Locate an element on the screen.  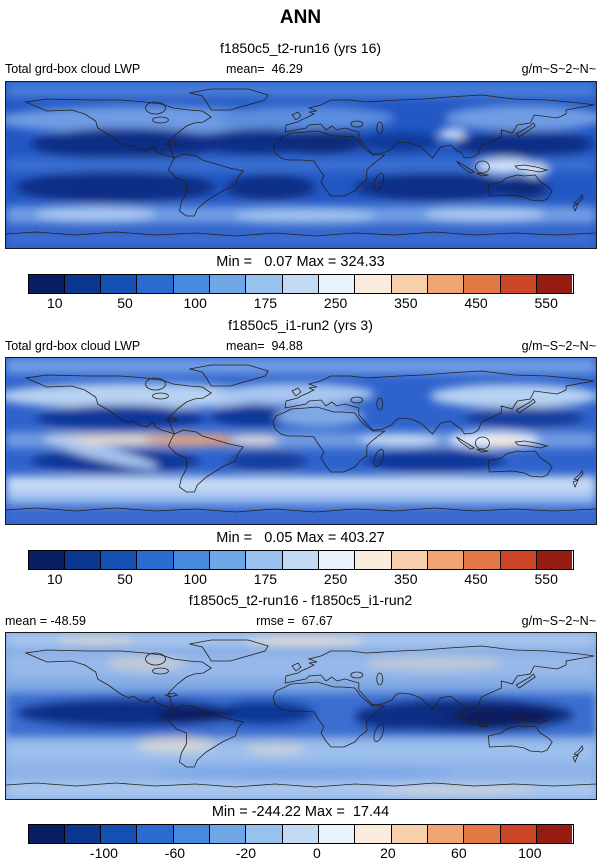
colorbar: 10 50 100 175 250 350 450 550 is located at coordinates (300, 568).